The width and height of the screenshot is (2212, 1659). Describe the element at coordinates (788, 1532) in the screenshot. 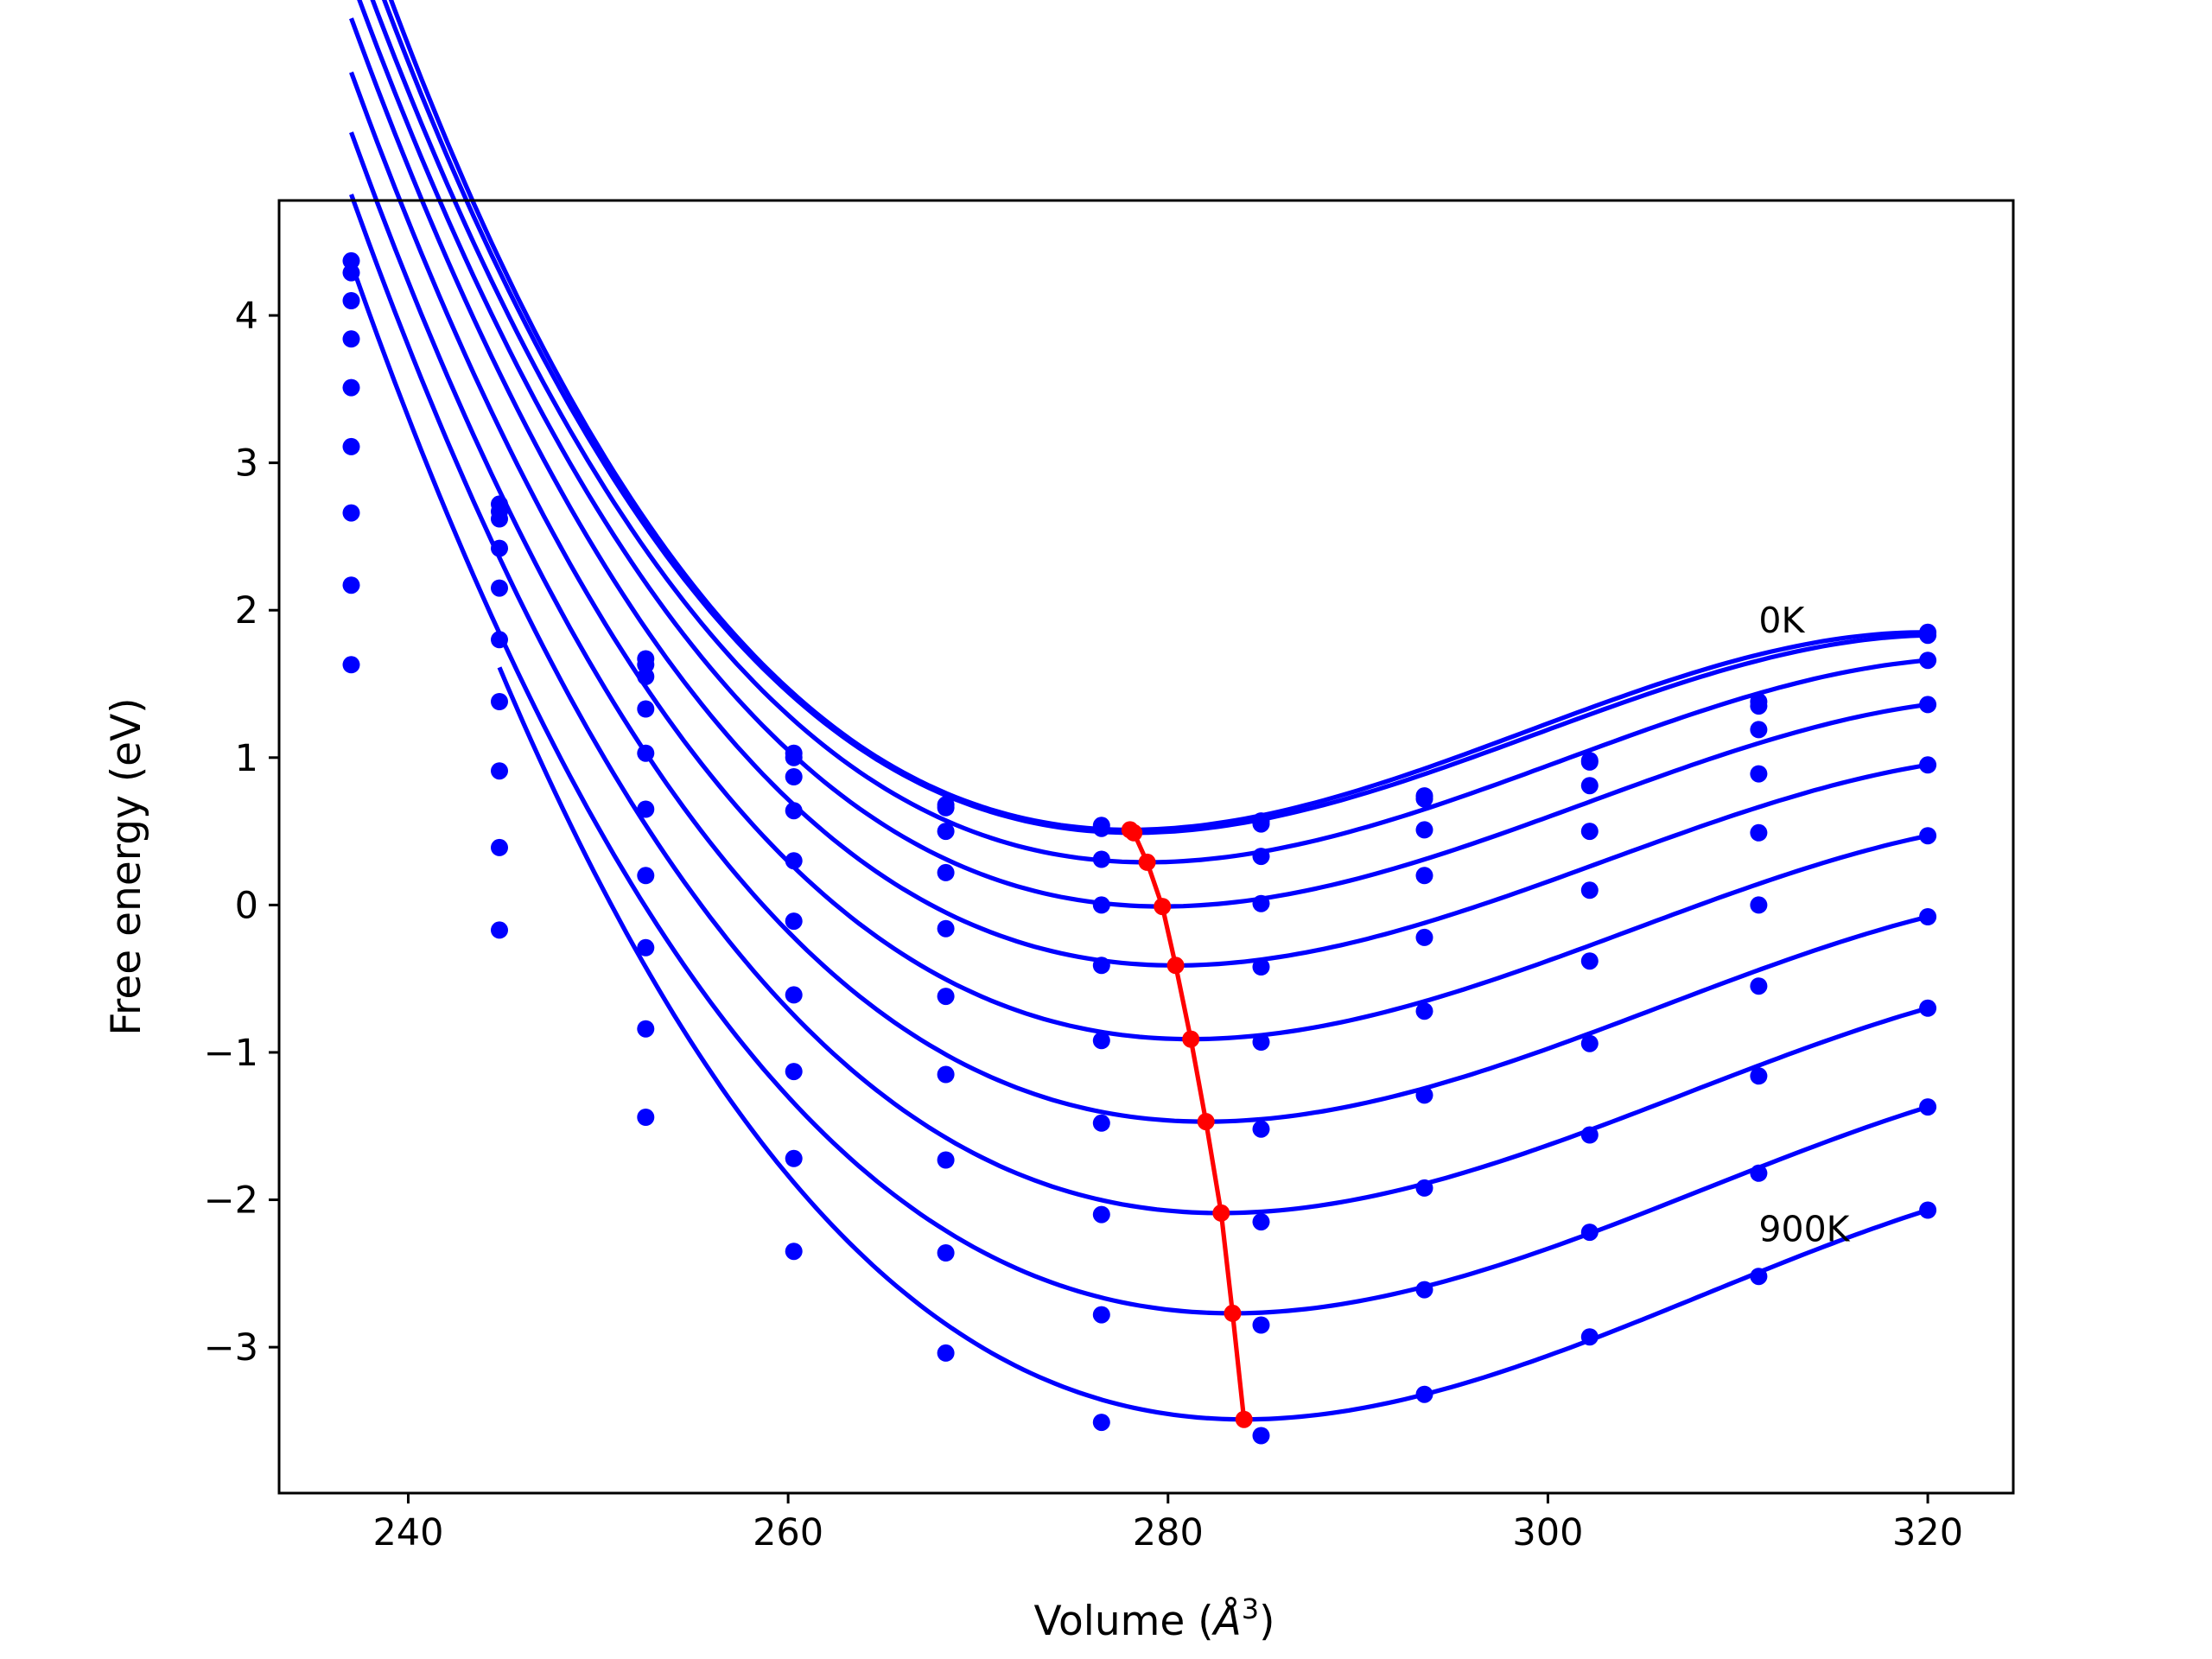

I see `x-tick-label-260: 260` at that location.